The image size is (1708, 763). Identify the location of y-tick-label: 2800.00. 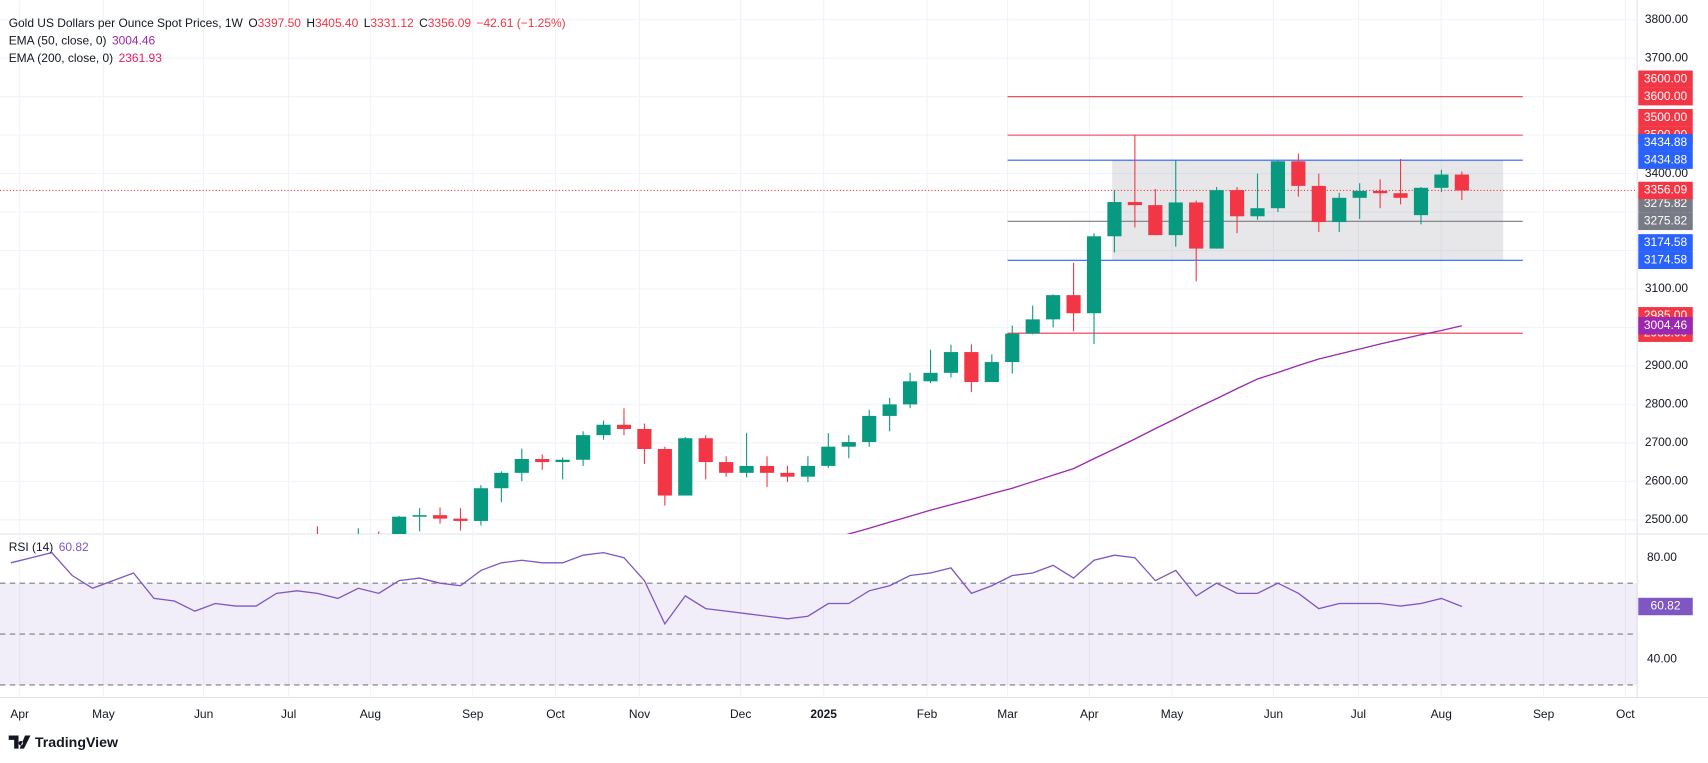
(1667, 404).